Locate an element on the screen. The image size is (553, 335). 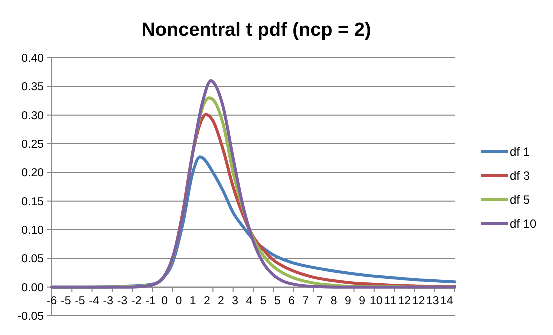
x-tick-label: 1 is located at coordinates (193, 301).